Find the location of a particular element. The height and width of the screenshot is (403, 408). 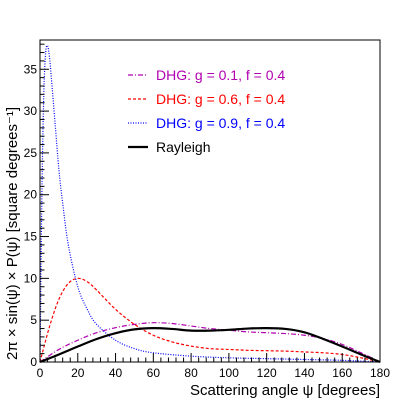

x-tick-label: 180 is located at coordinates (380, 373).